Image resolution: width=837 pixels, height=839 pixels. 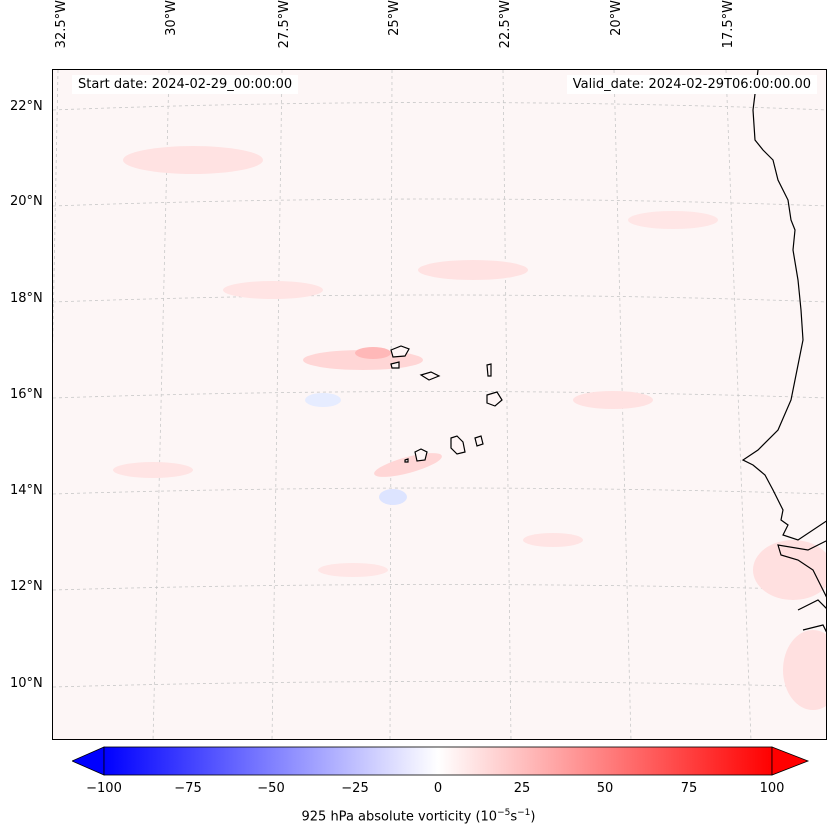 I want to click on colorbar-tick-m25: −25, so click(x=355, y=788).